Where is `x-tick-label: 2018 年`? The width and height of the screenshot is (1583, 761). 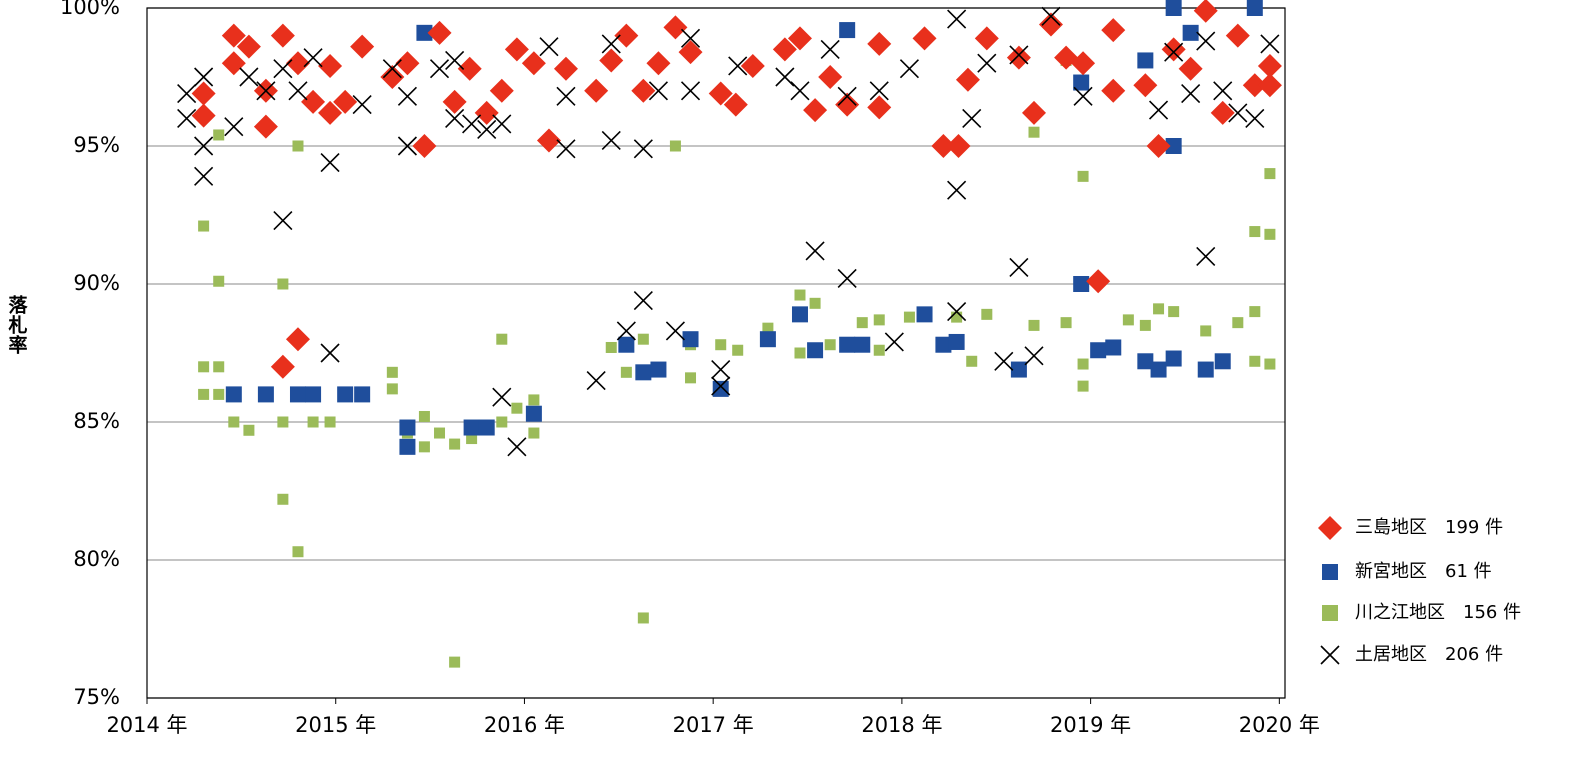
x-tick-label: 2018 年 is located at coordinates (901, 725).